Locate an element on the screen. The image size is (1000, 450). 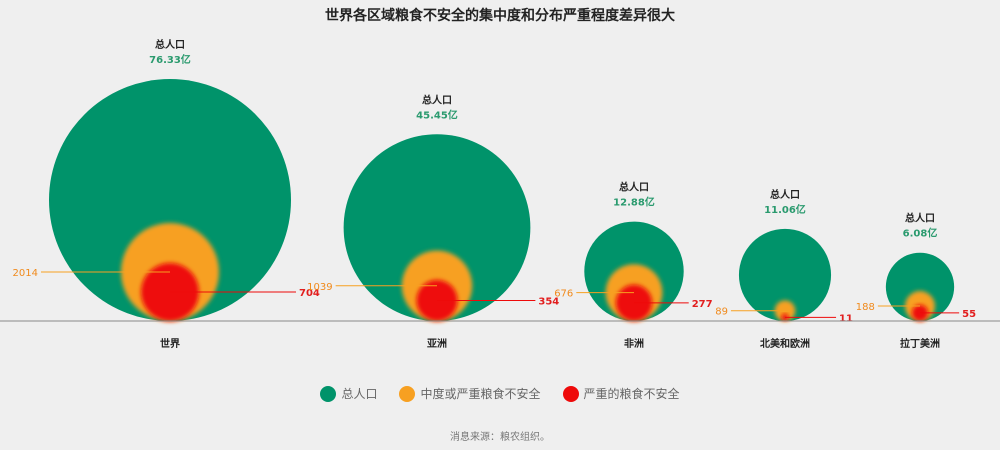
category-label: 非洲 is located at coordinates (634, 343).